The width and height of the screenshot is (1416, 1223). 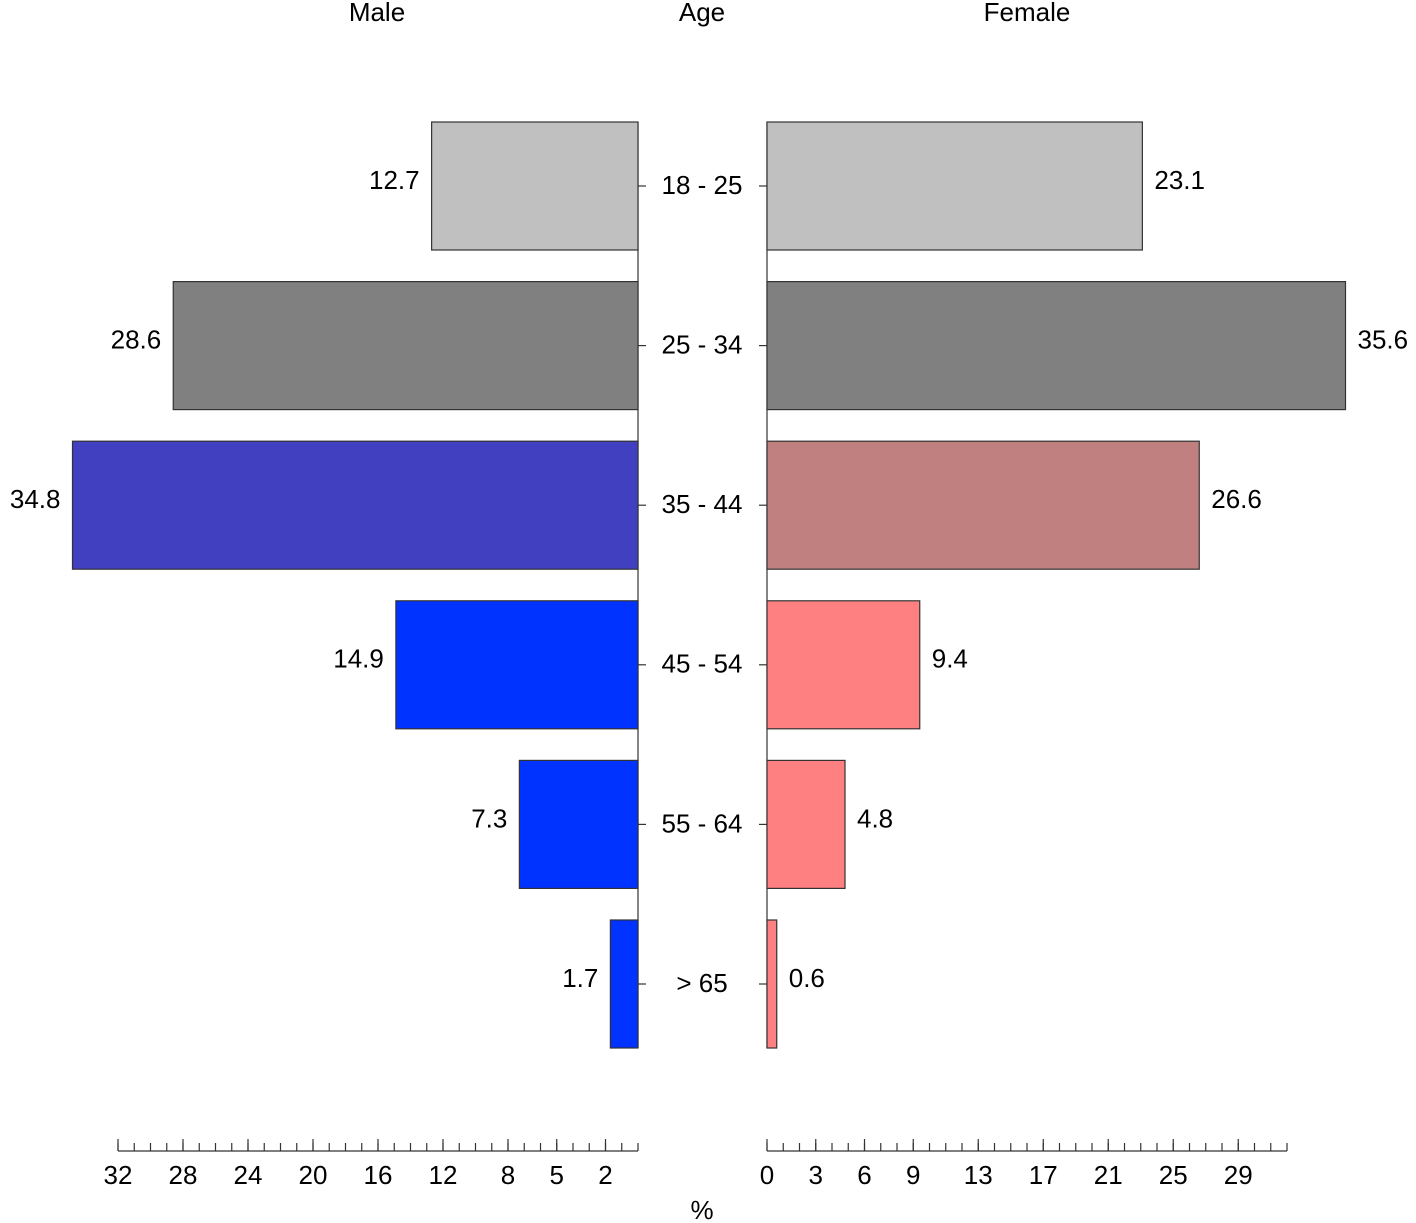 What do you see at coordinates (913, 1175) in the screenshot?
I see `x-tick-label: 9` at bounding box center [913, 1175].